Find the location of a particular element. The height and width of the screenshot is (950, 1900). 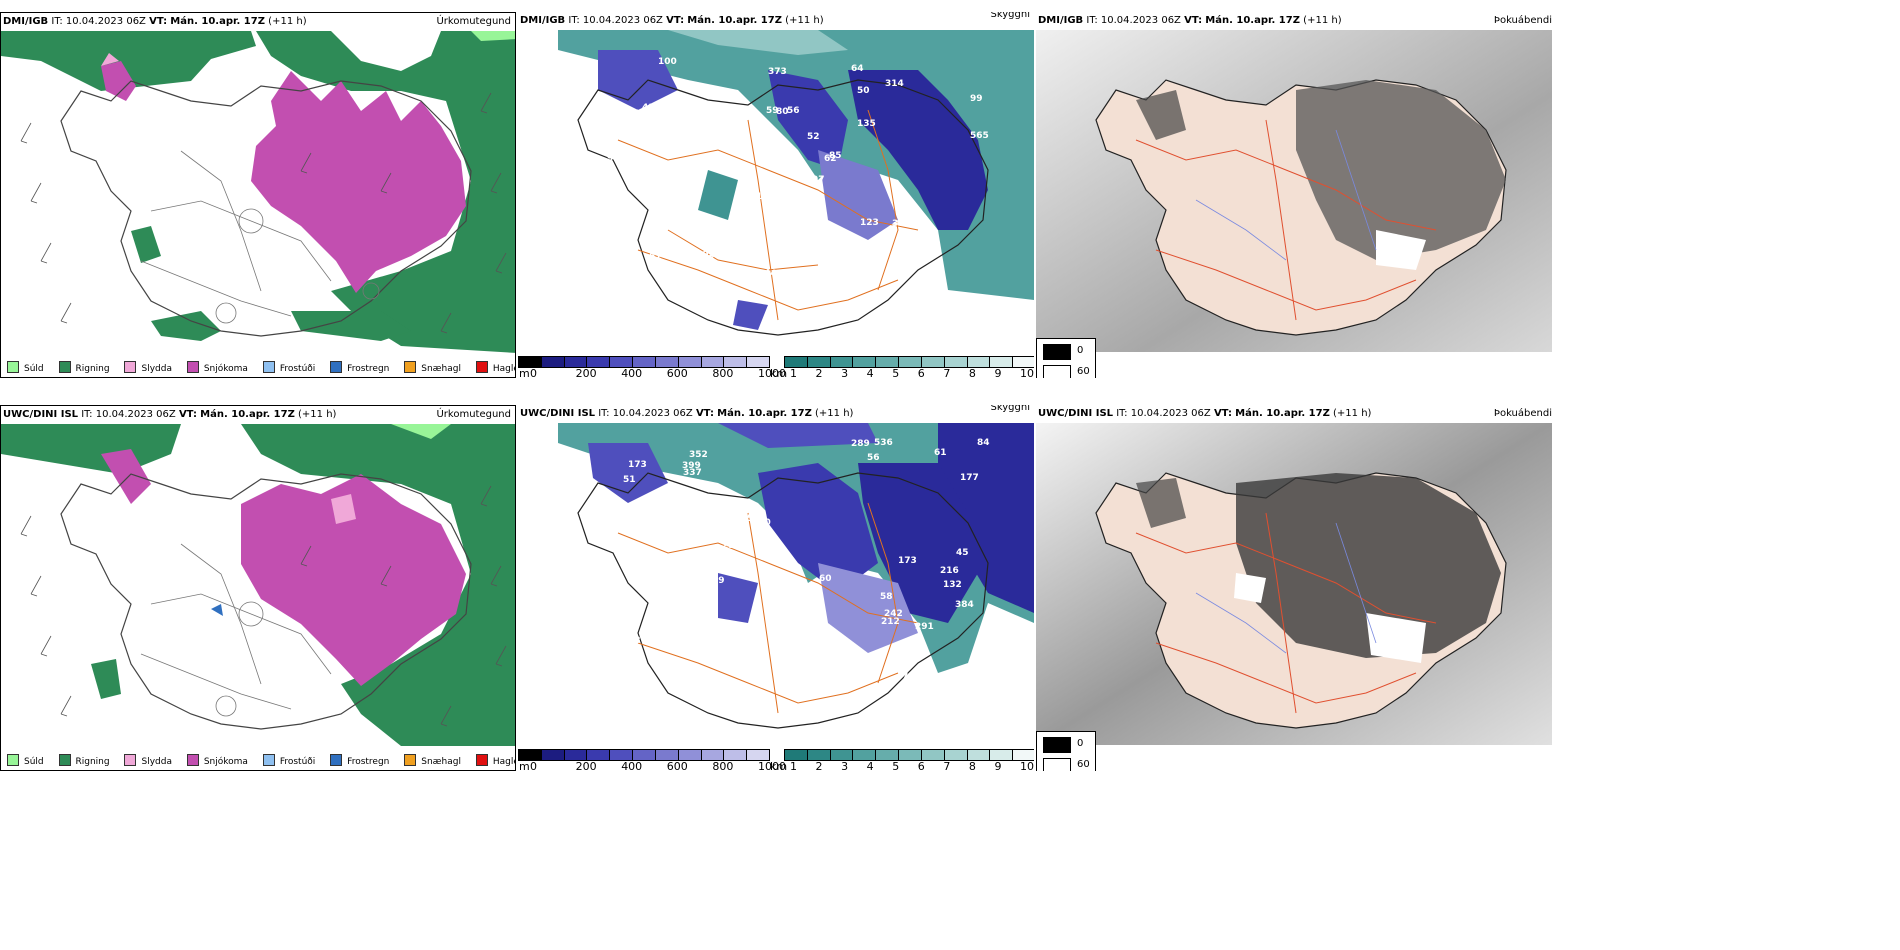

cloud-height-label: 289 is located at coordinates (860, 444).